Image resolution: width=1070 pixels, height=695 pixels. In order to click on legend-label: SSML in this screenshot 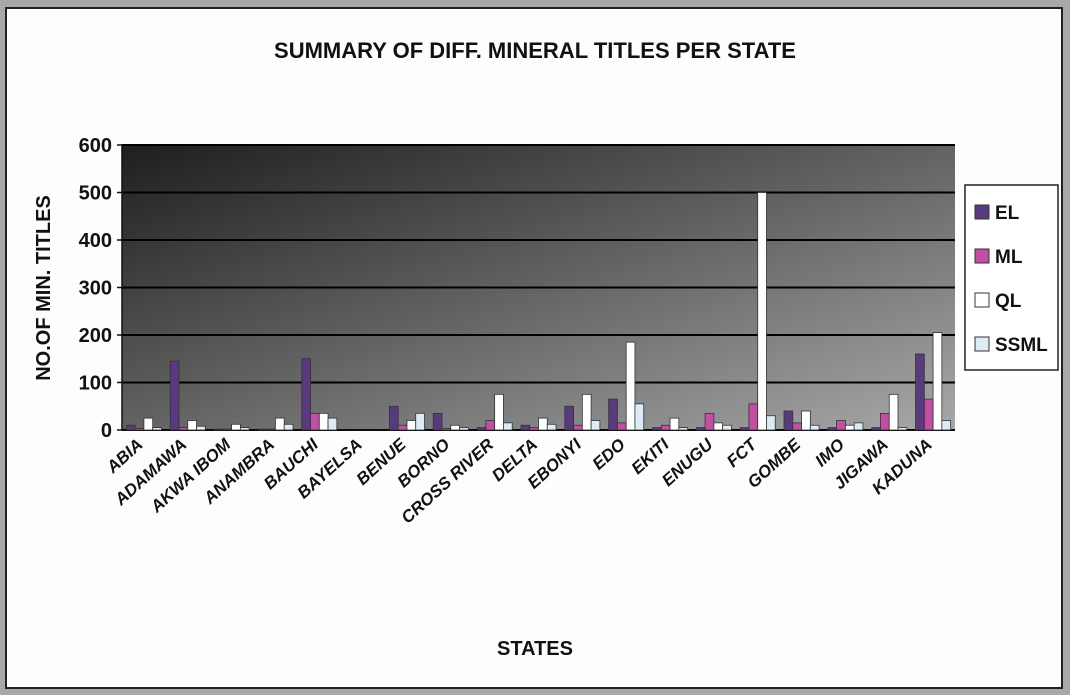, I will do `click(1021, 345)`.